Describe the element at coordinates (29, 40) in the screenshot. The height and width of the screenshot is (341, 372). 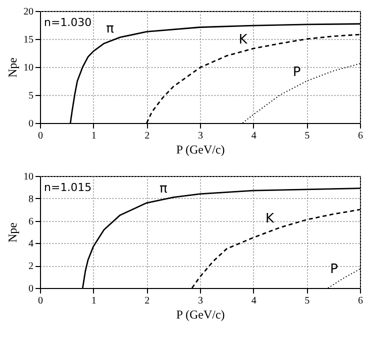
I see `y-tick-label: 15` at that location.